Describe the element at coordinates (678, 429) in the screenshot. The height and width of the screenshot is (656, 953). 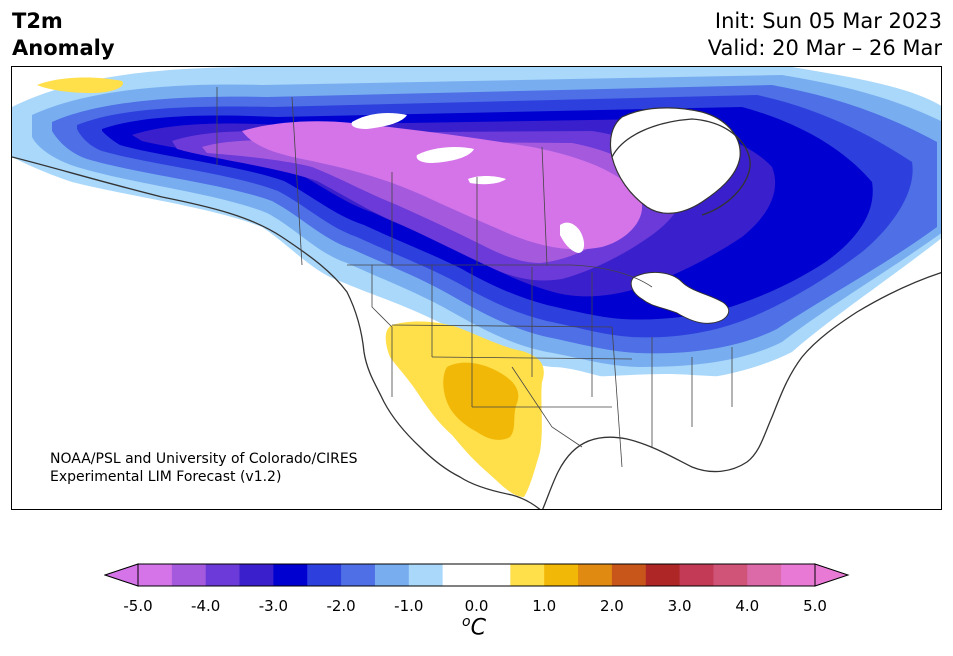
I see `anomaly-contour-zero-southeast` at that location.